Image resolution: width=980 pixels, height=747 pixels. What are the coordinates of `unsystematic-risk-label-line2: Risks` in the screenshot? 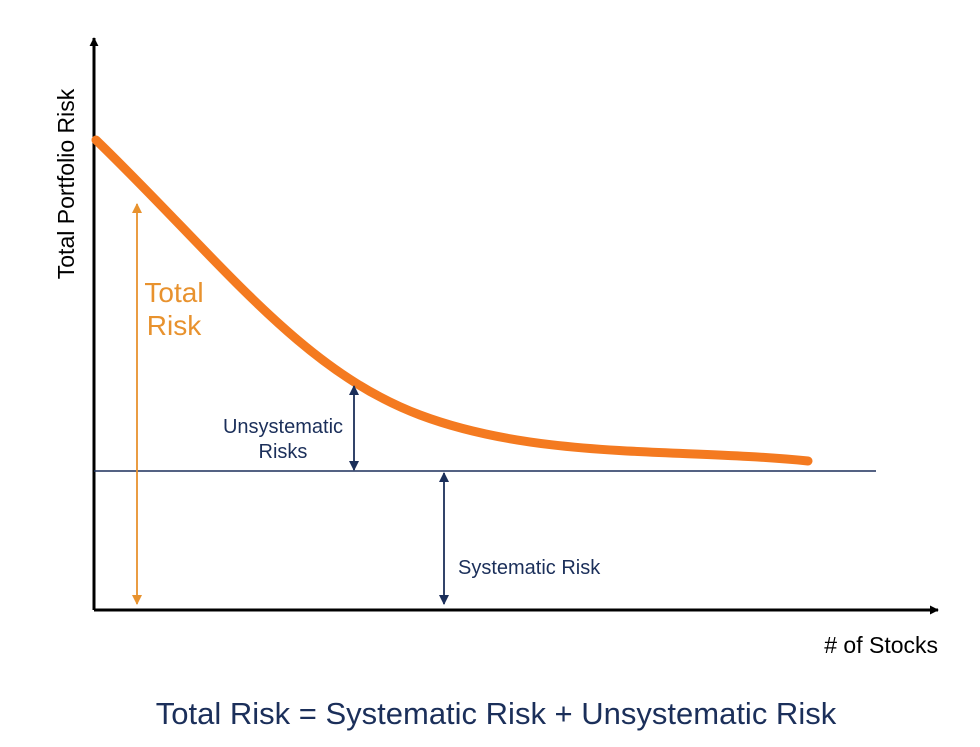 It's located at (283, 452).